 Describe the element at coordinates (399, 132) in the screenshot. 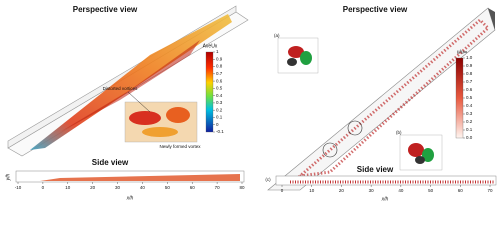

I see `inset-label: (b)` at that location.